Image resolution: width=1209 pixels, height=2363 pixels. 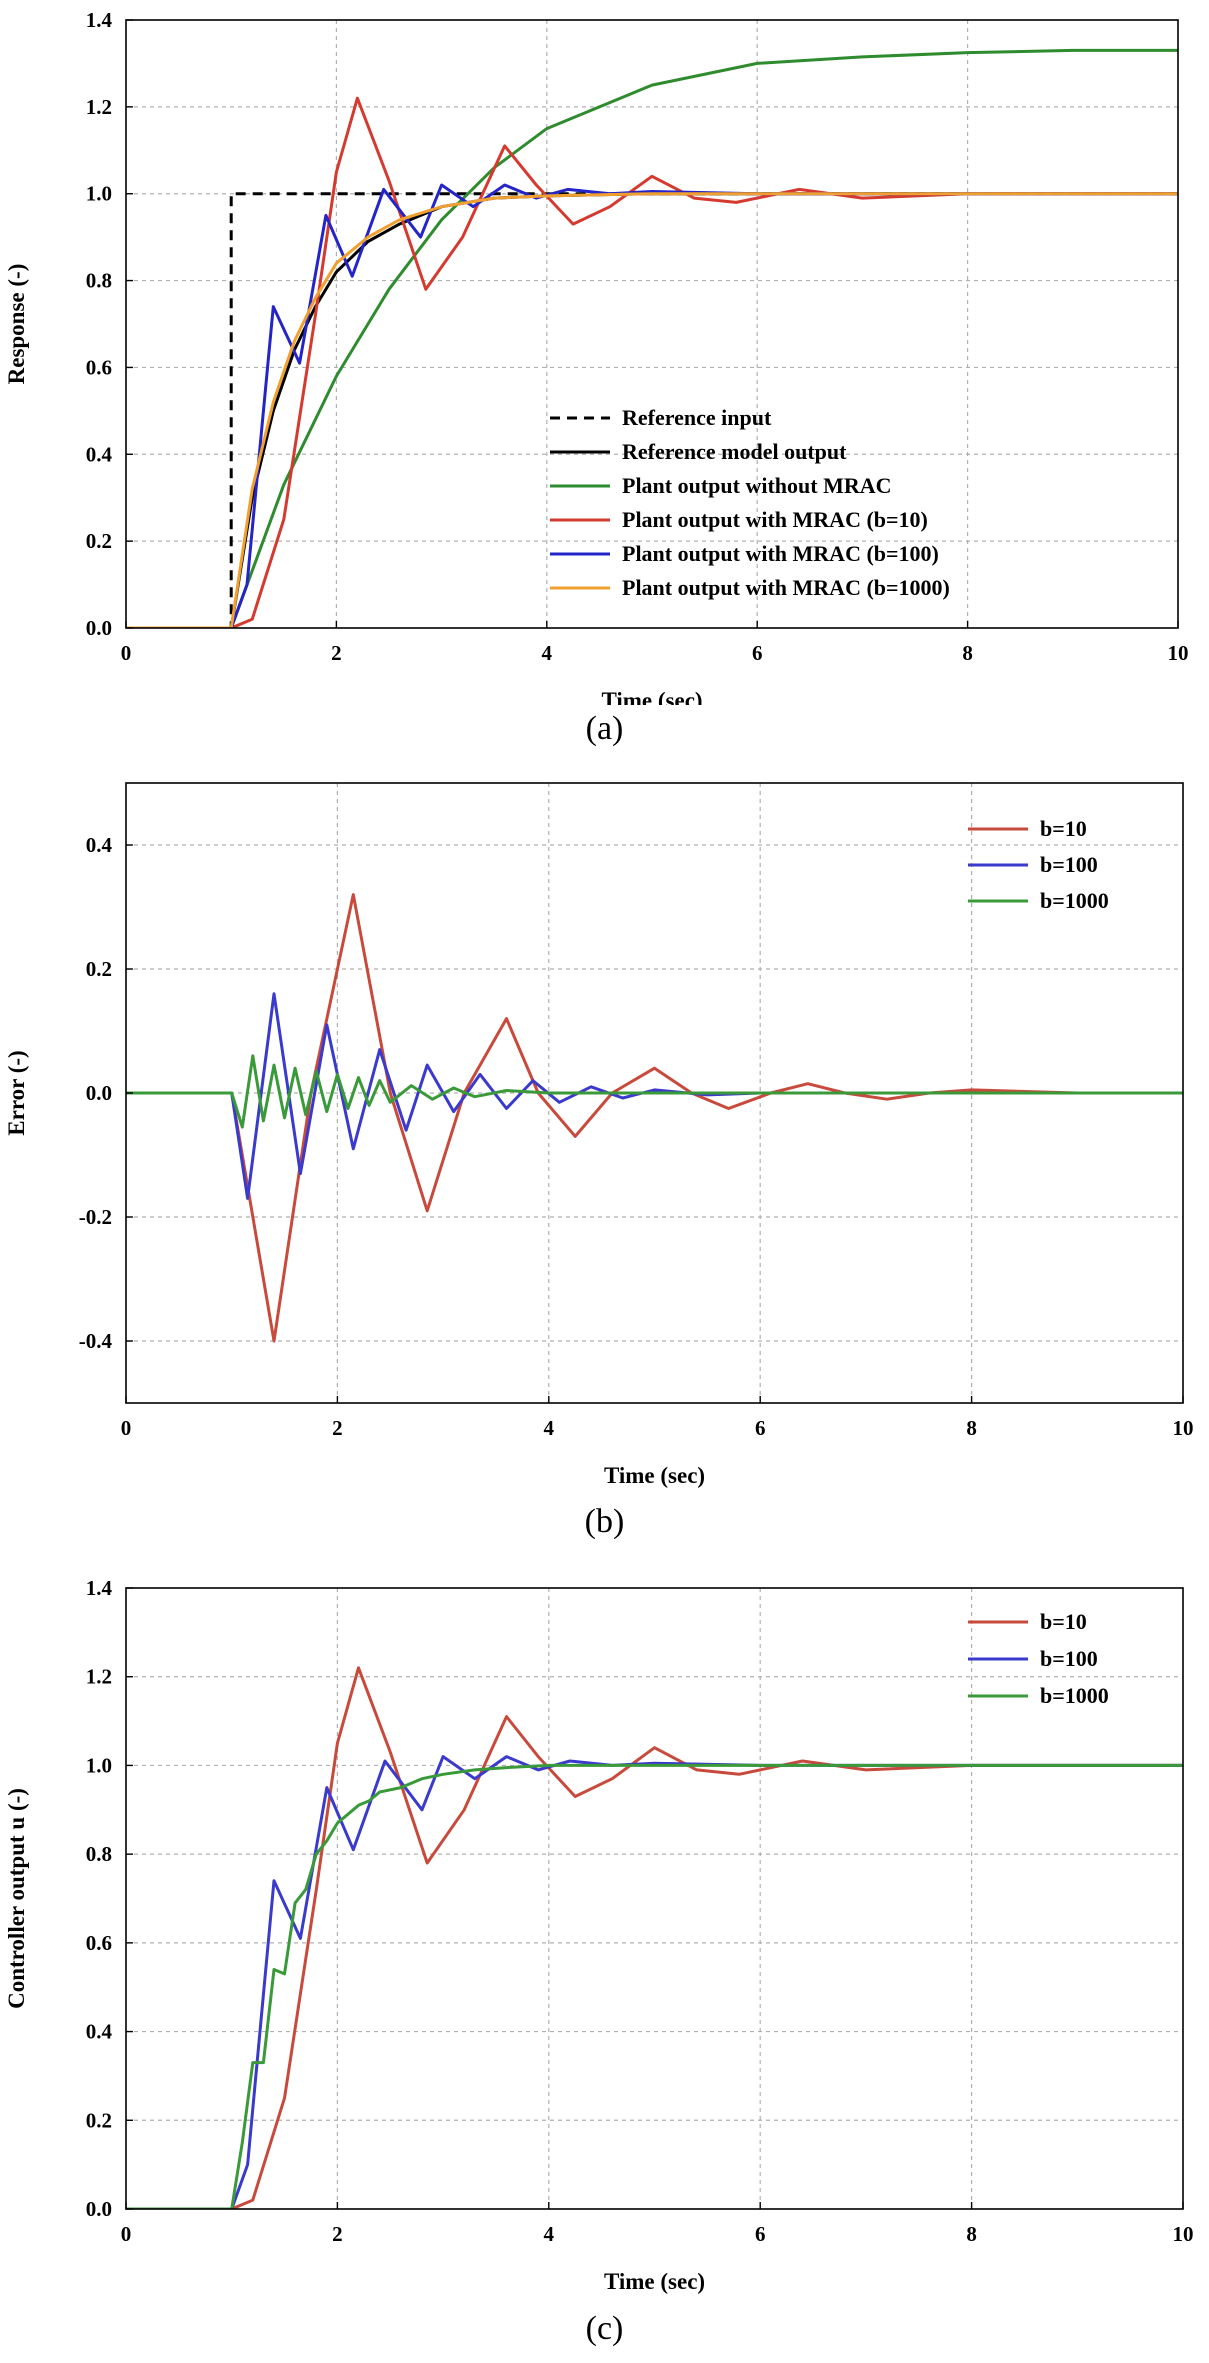 I want to click on y-axis-label-b: Error (-), so click(x=16, y=1092).